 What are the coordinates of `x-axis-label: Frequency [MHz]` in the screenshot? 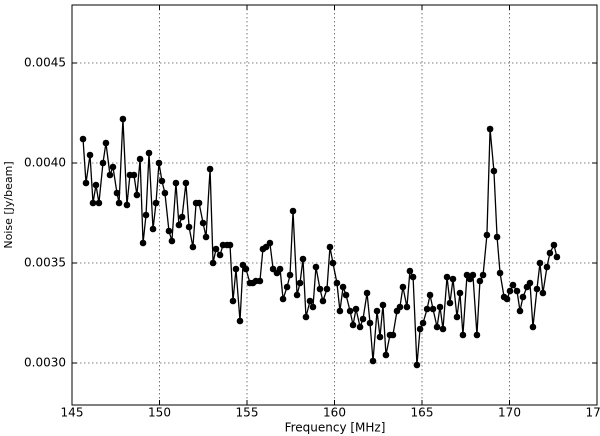 It's located at (335, 428).